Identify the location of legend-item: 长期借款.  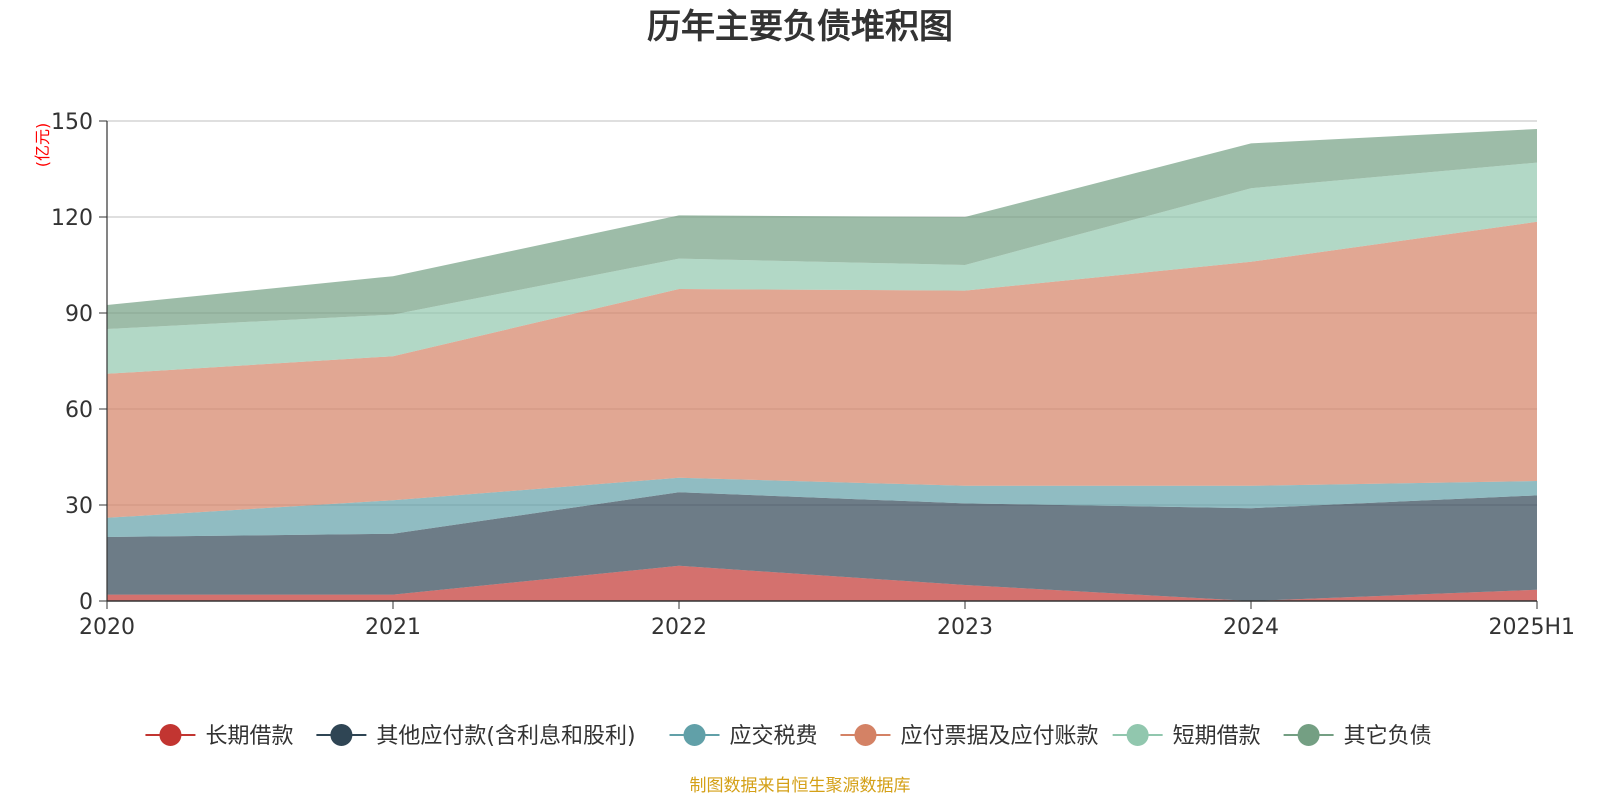
(219, 736).